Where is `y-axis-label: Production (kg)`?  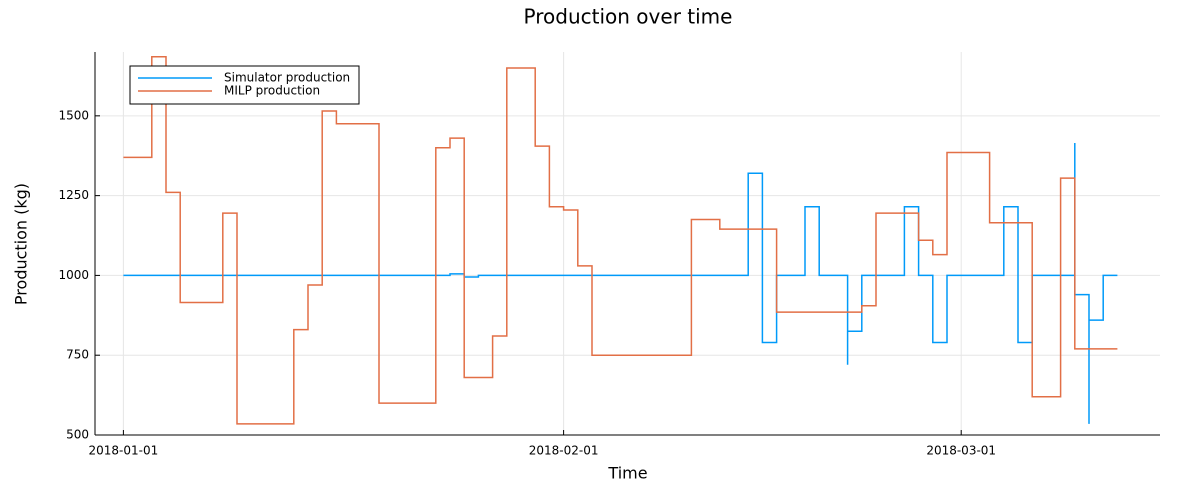
y-axis-label: Production (kg) is located at coordinates (21, 244).